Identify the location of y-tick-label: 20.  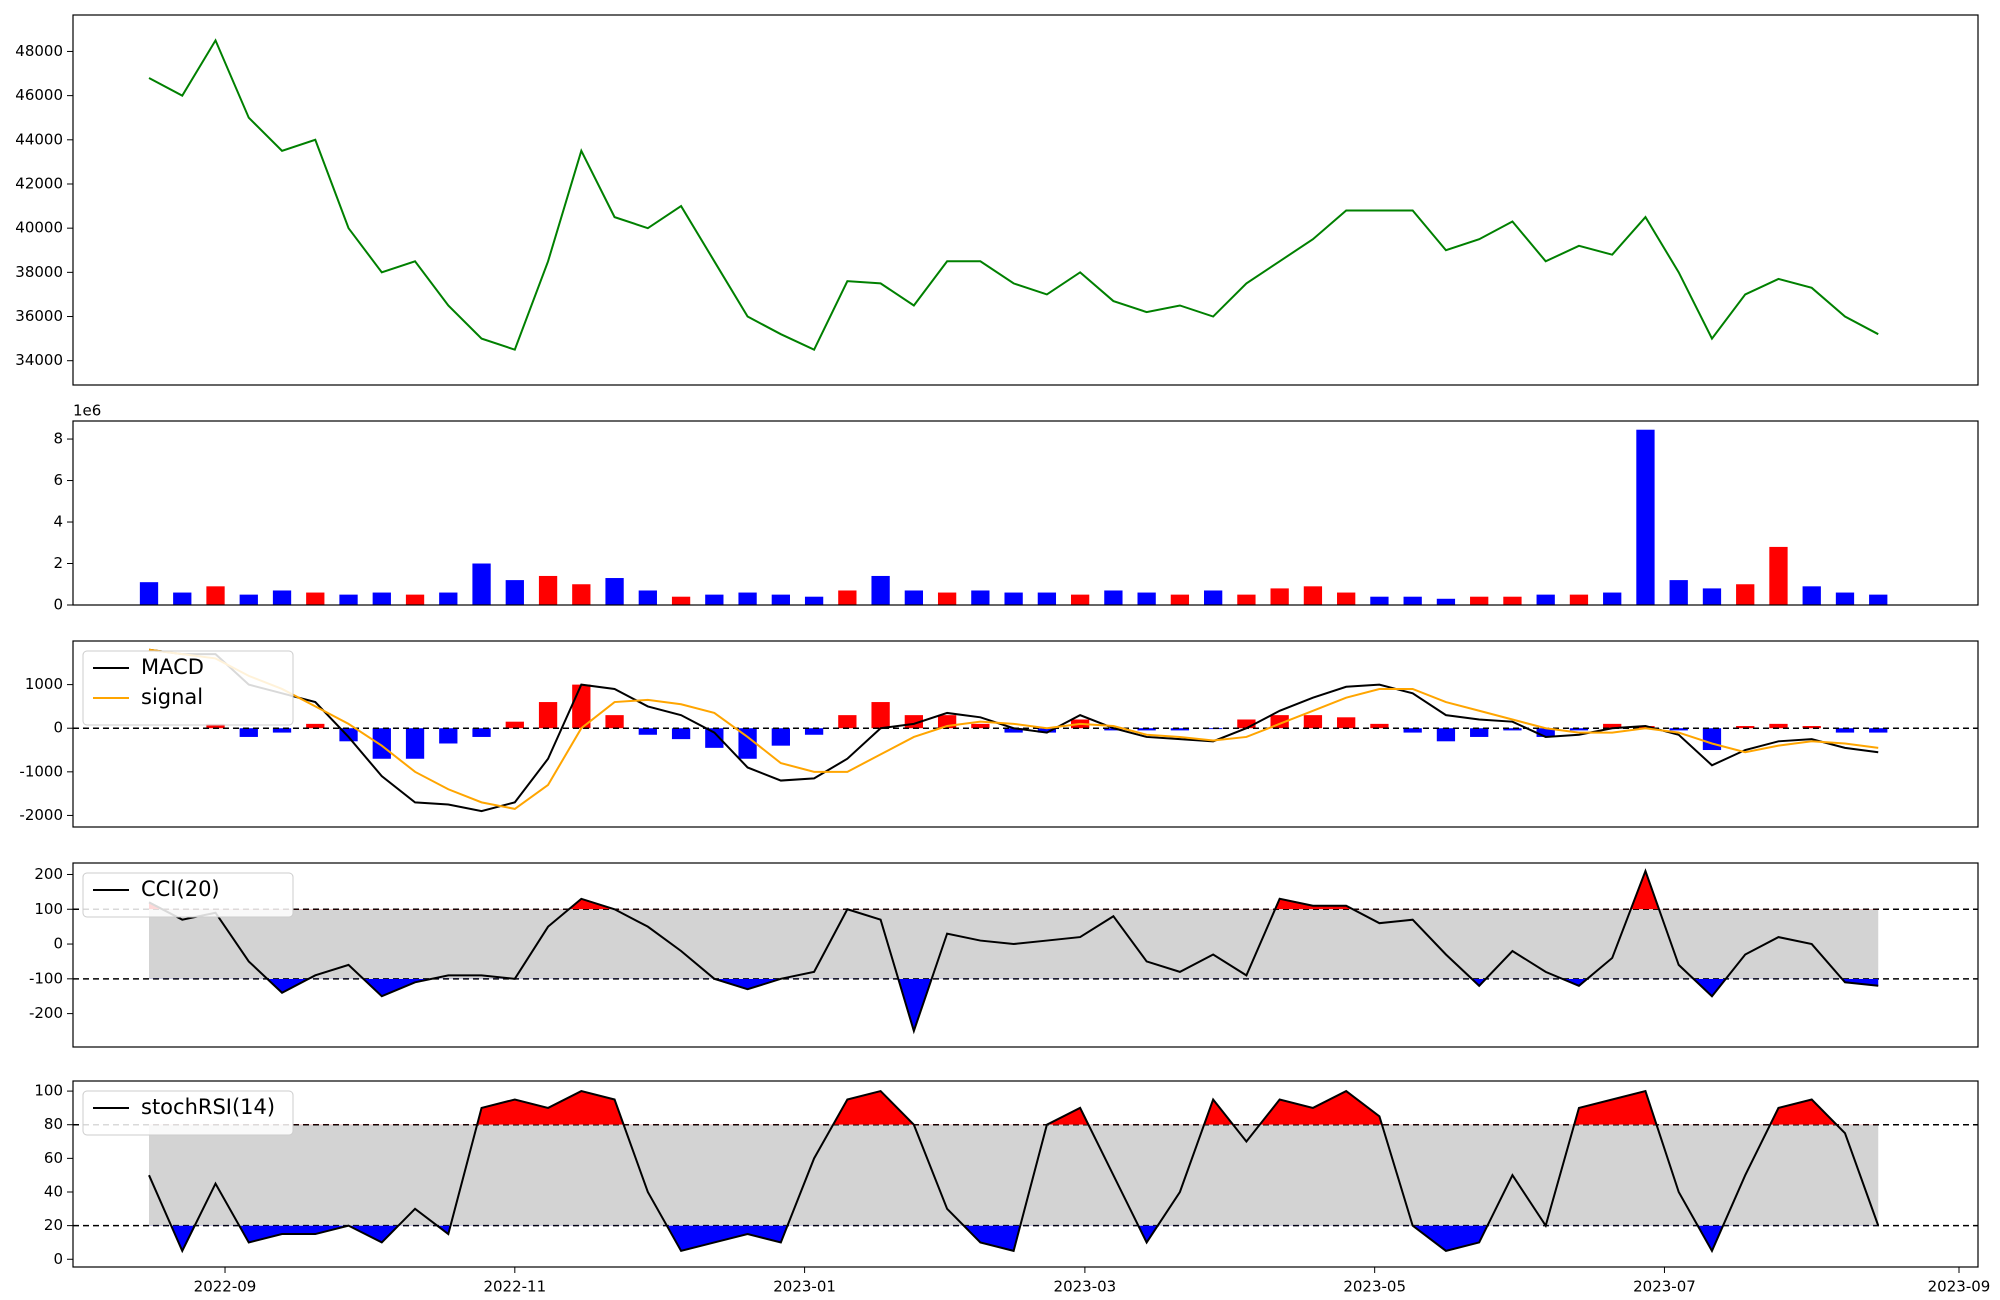
(53, 1225).